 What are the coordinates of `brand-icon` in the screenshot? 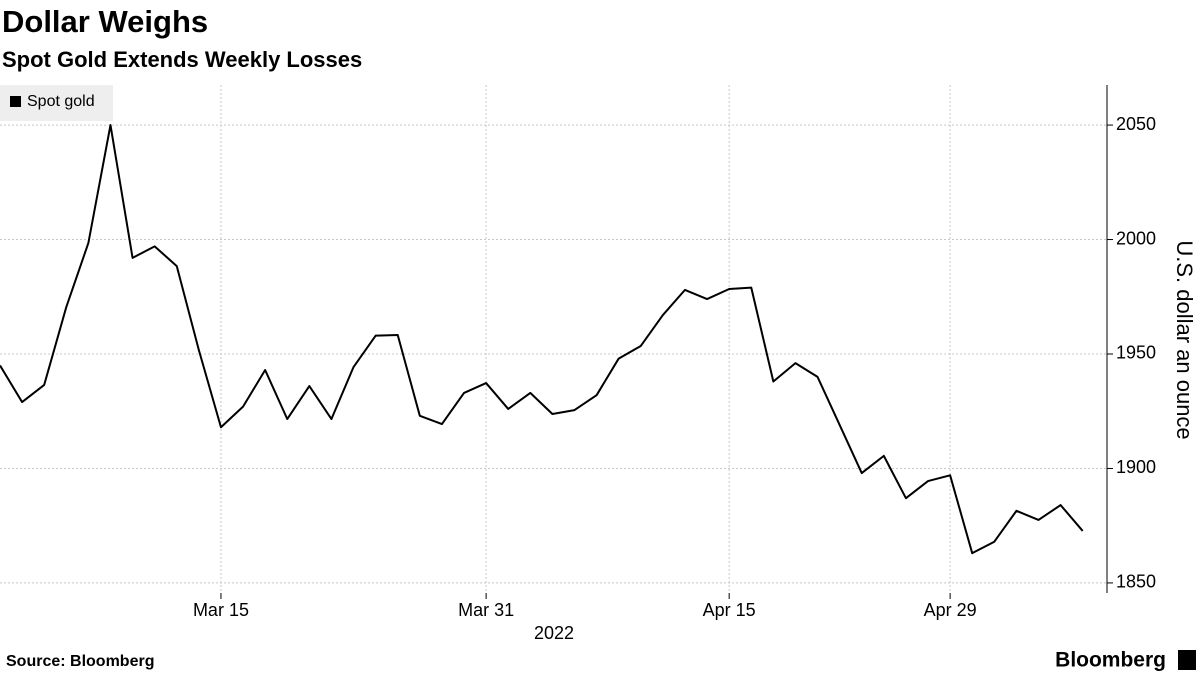 It's located at (1187, 660).